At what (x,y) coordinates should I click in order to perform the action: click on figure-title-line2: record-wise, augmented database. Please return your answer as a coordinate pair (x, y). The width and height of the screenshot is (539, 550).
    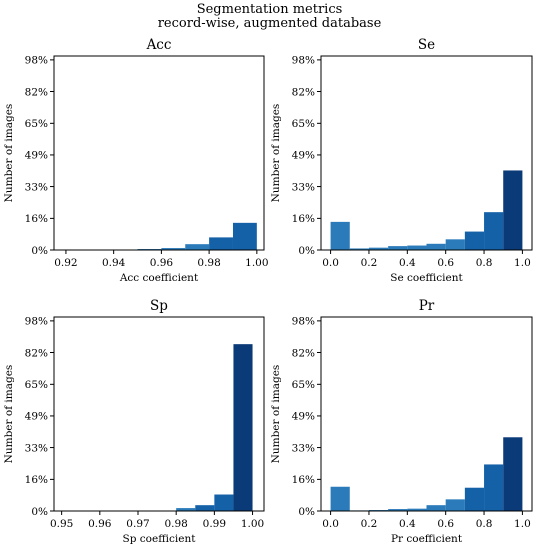
    Looking at the image, I should click on (270, 23).